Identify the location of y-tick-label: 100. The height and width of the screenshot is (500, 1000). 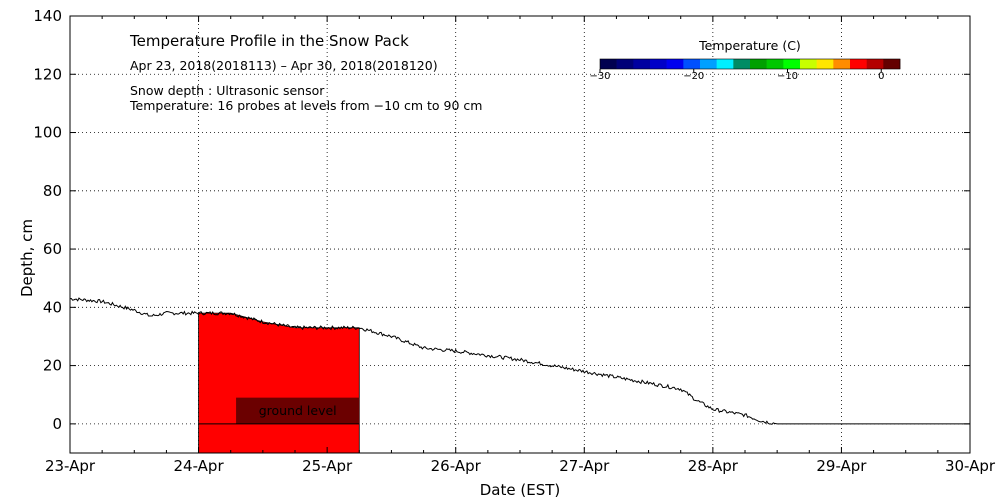
(47, 133).